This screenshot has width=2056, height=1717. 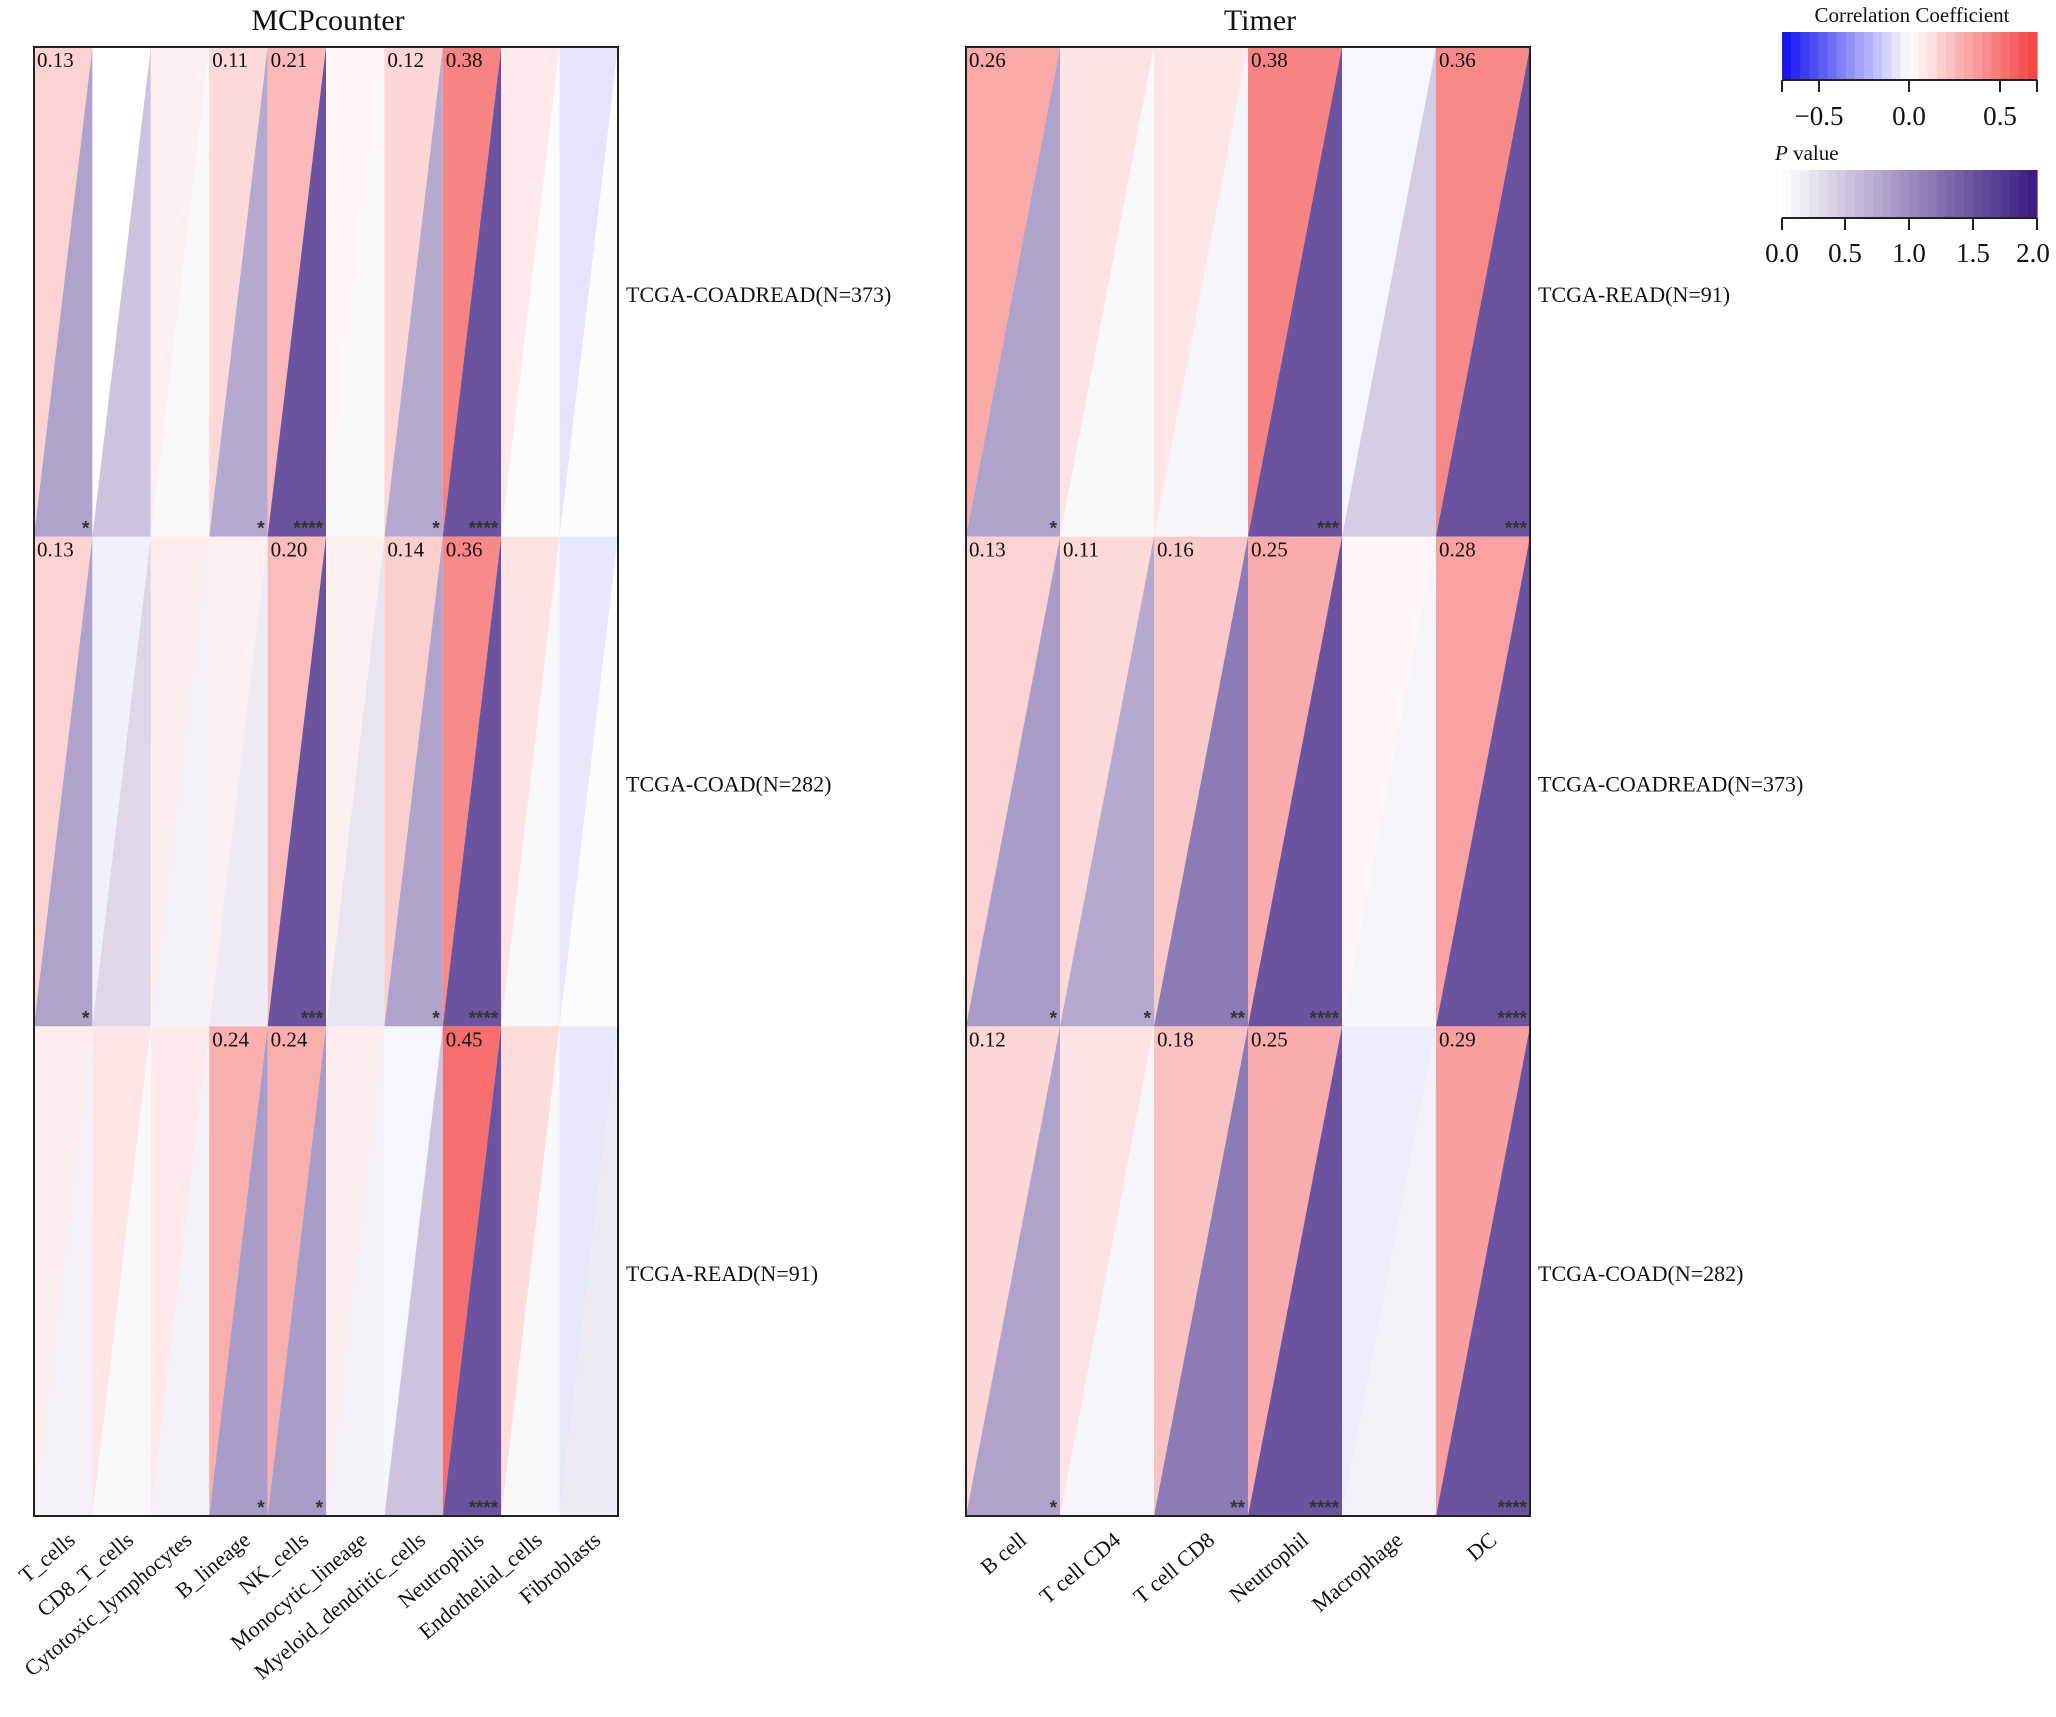 I want to click on pvalue-tick-label: 1.0, so click(x=1909, y=253).